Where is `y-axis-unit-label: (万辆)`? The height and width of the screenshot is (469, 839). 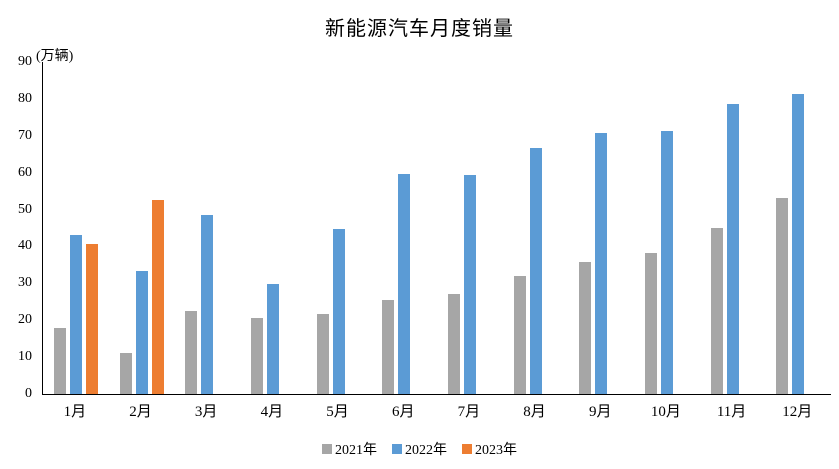
y-axis-unit-label: (万辆) is located at coordinates (55, 56).